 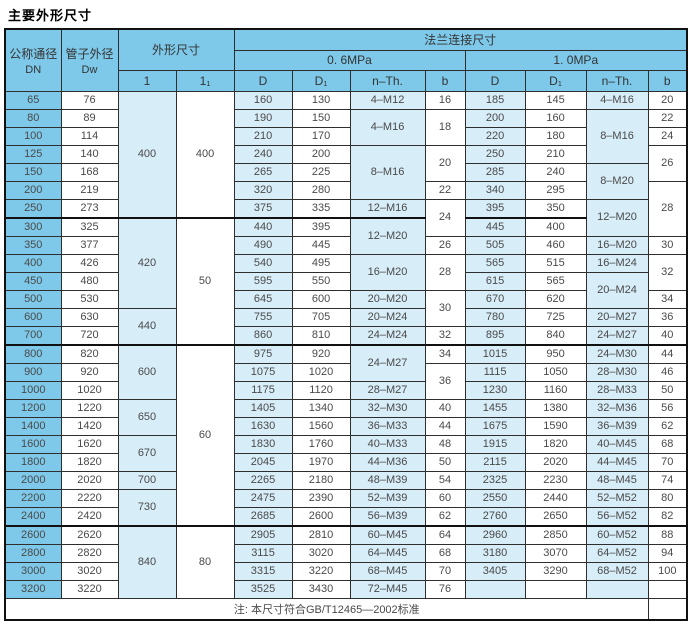 I want to click on cell-d110: 515, so click(x=555, y=263).